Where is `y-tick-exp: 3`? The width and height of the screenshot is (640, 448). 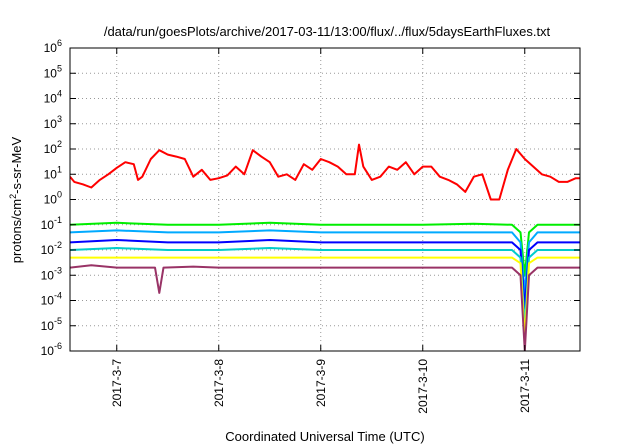 y-tick-exp: 3 is located at coordinates (59, 119).